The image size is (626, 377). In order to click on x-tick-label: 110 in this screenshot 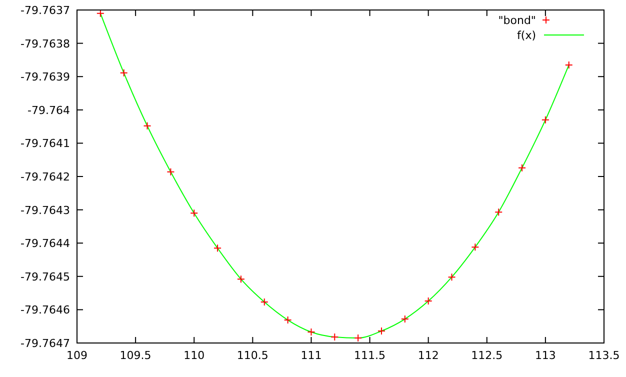, I will do `click(194, 355)`.